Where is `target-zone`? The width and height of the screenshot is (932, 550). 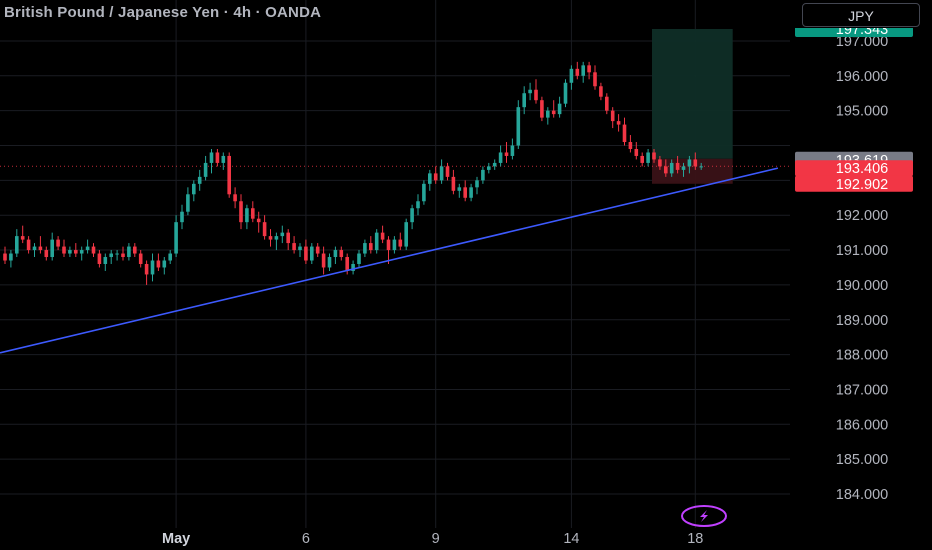
target-zone is located at coordinates (692, 93).